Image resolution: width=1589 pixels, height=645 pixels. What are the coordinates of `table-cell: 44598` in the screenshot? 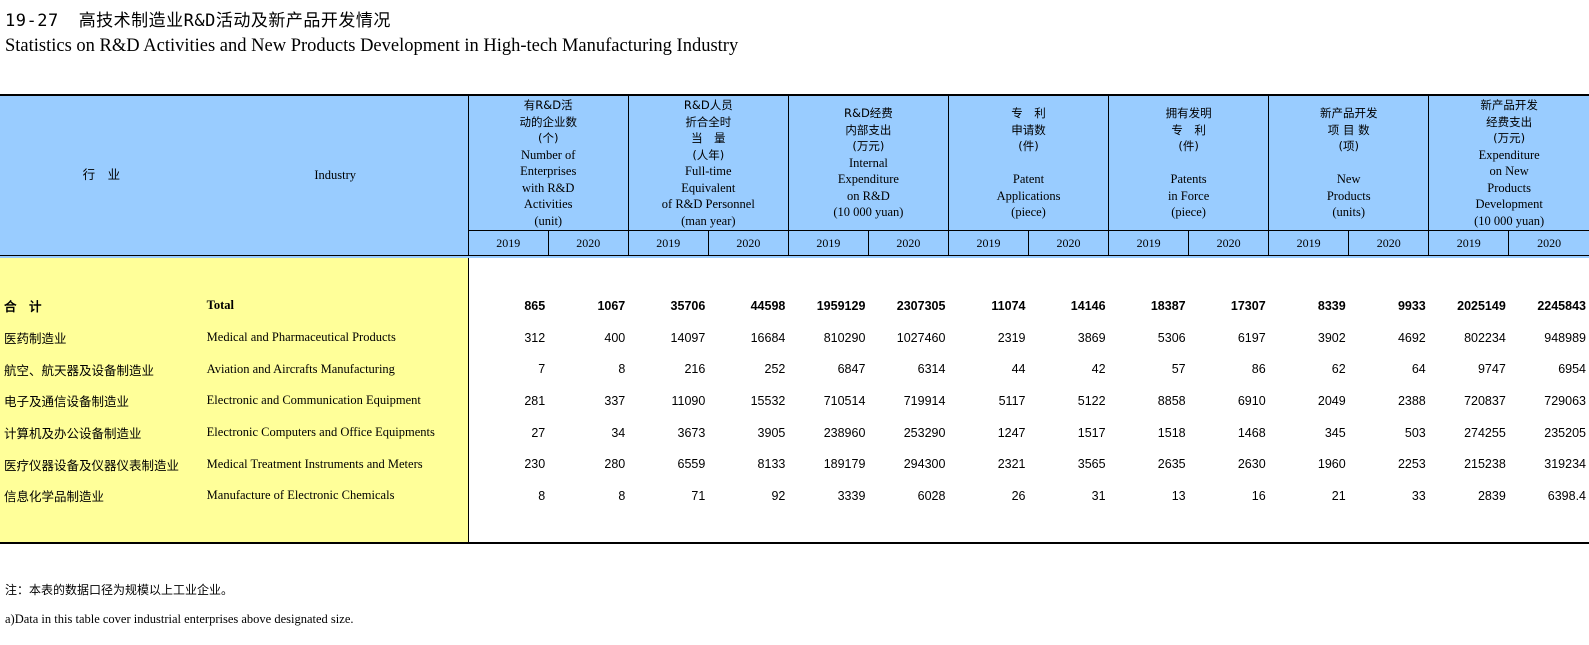 It's located at (768, 305).